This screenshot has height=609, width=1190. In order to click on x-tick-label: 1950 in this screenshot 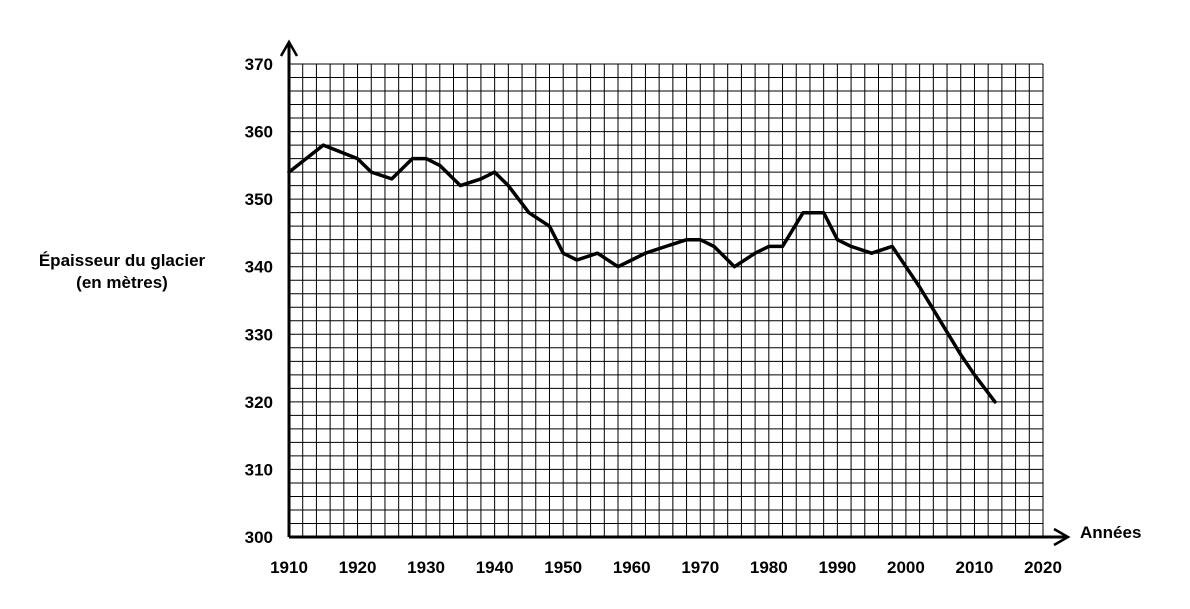, I will do `click(563, 567)`.